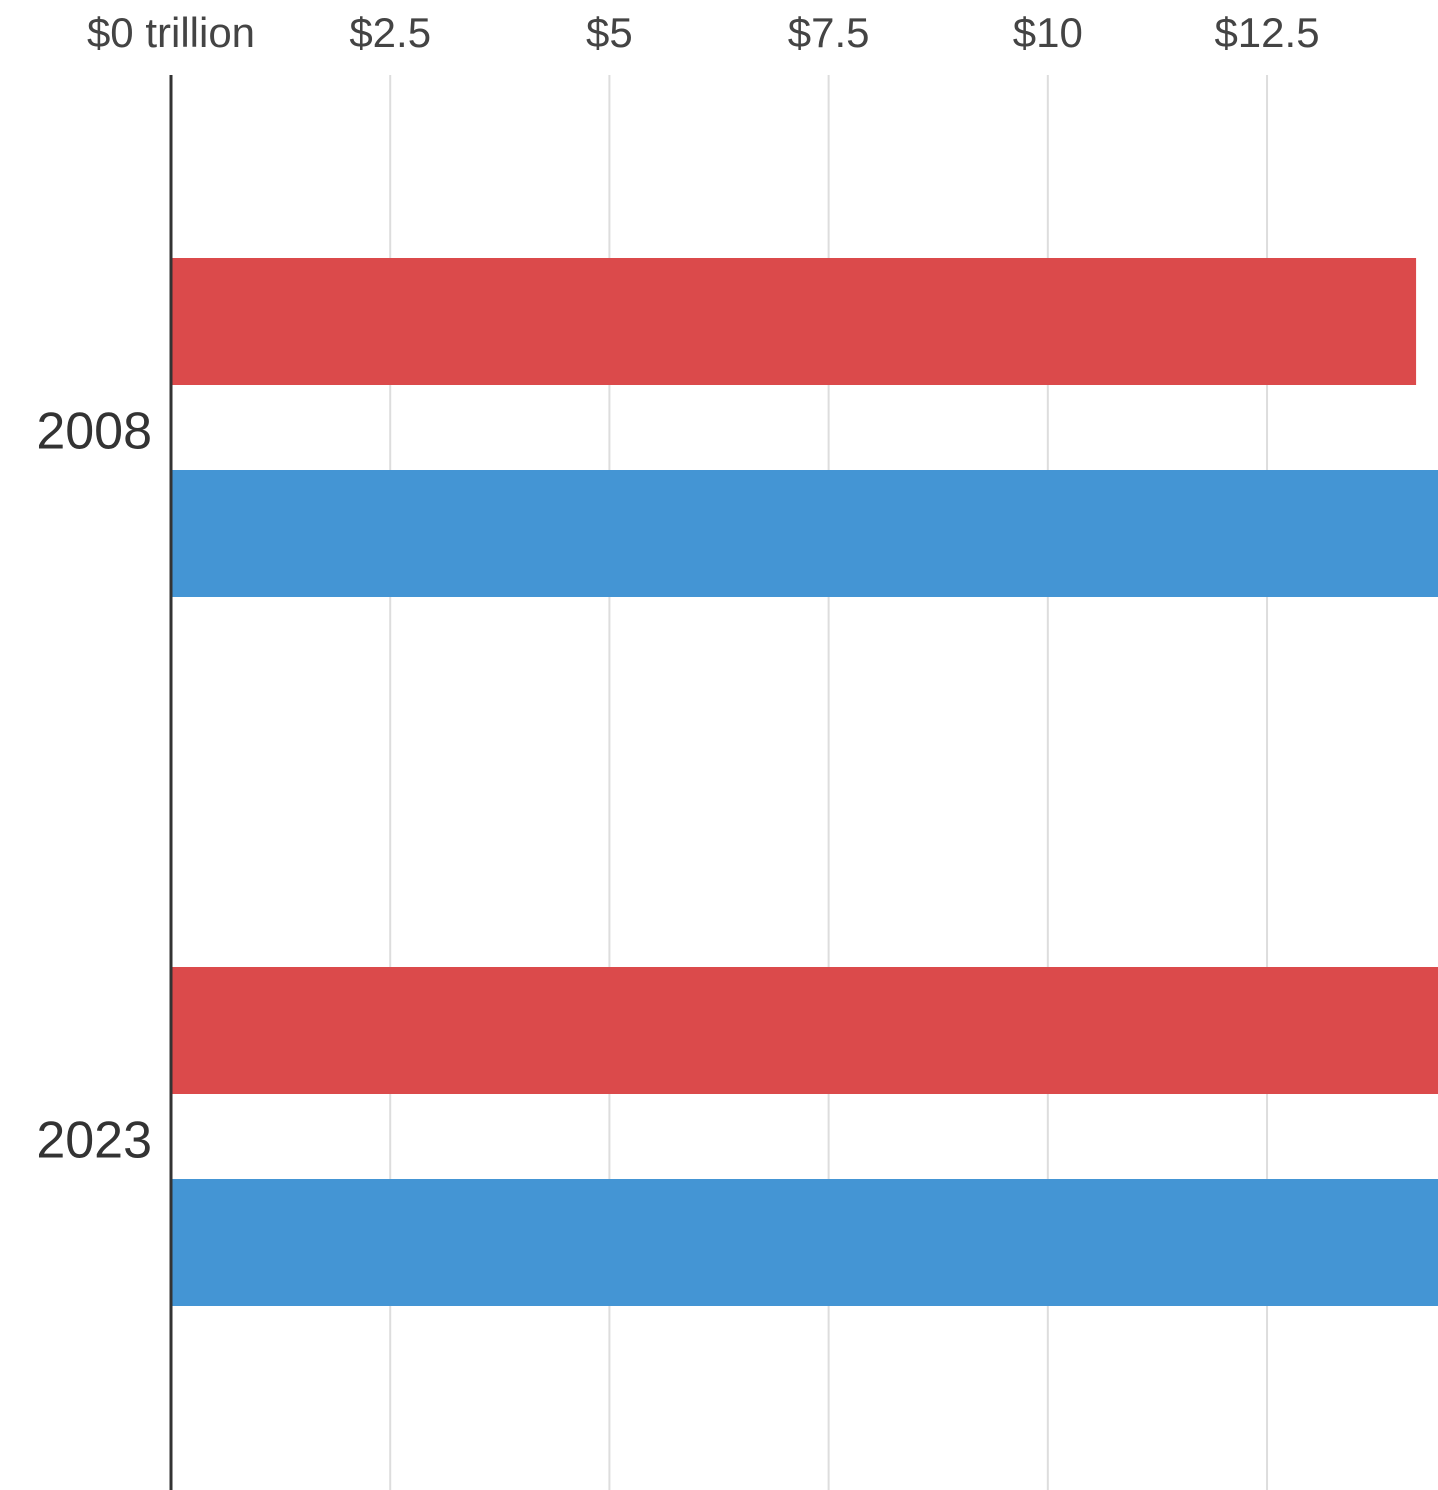 This screenshot has width=1438, height=1490. What do you see at coordinates (1266, 32) in the screenshot?
I see `x-tick-label: $12.5` at bounding box center [1266, 32].